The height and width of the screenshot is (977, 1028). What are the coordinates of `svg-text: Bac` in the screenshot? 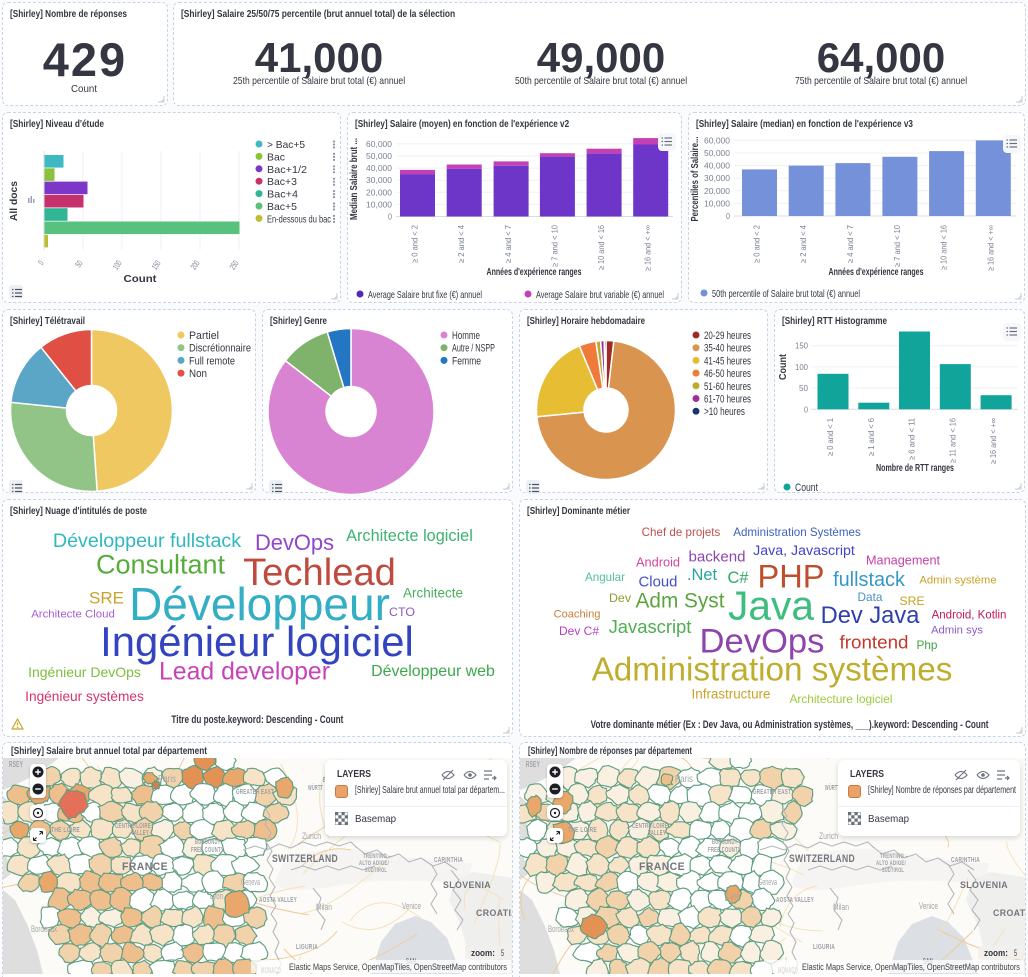 It's located at (276, 157).